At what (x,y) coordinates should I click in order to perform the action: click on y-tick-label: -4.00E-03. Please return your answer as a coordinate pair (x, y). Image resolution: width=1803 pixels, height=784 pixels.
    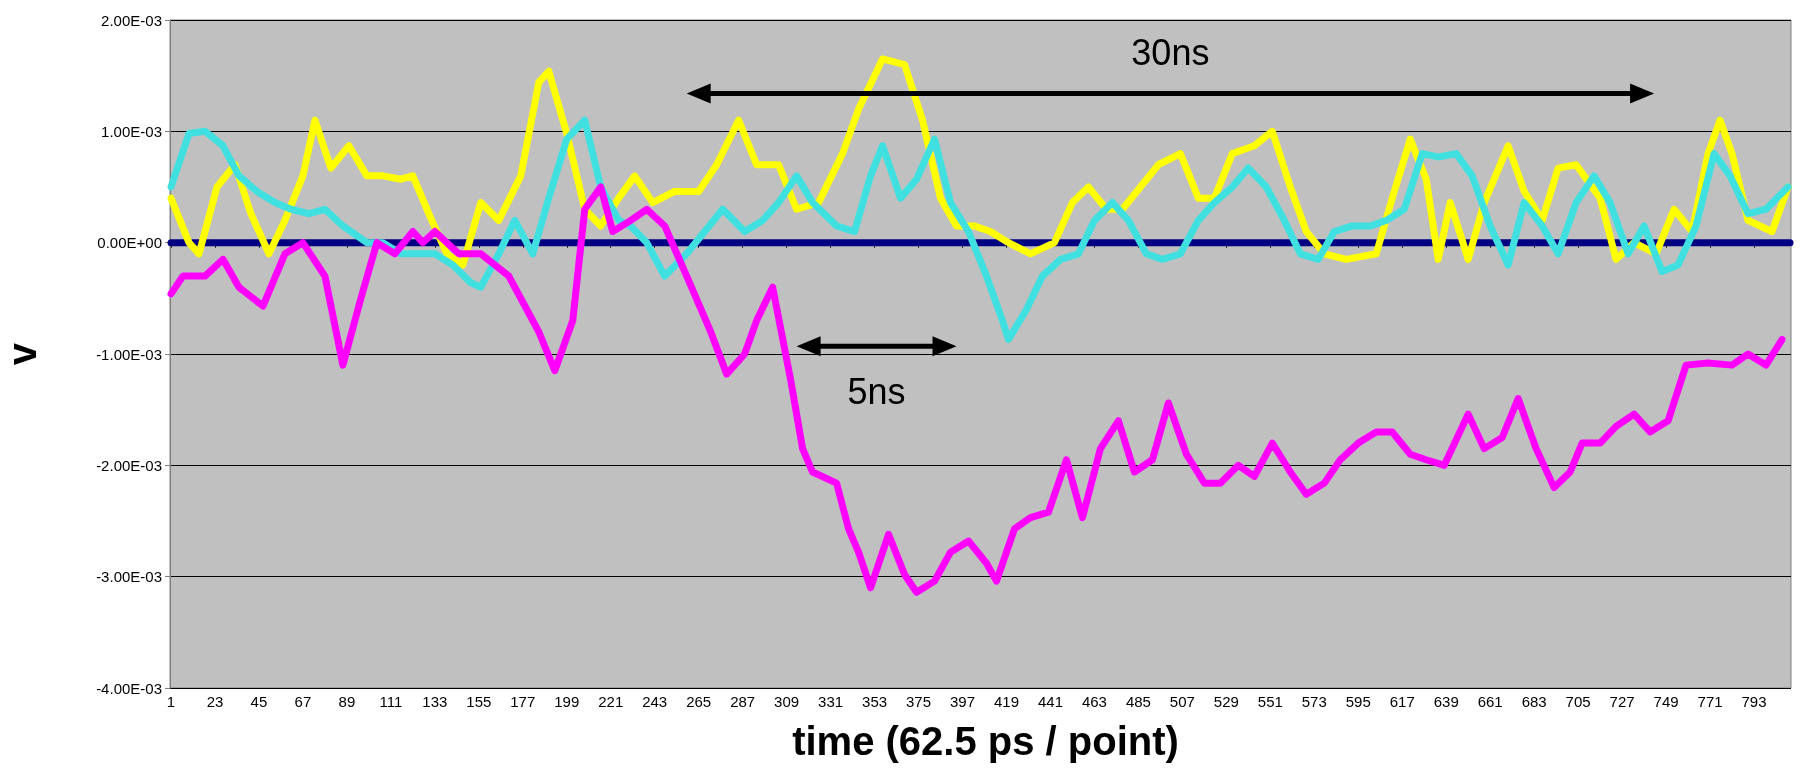
    Looking at the image, I should click on (129, 688).